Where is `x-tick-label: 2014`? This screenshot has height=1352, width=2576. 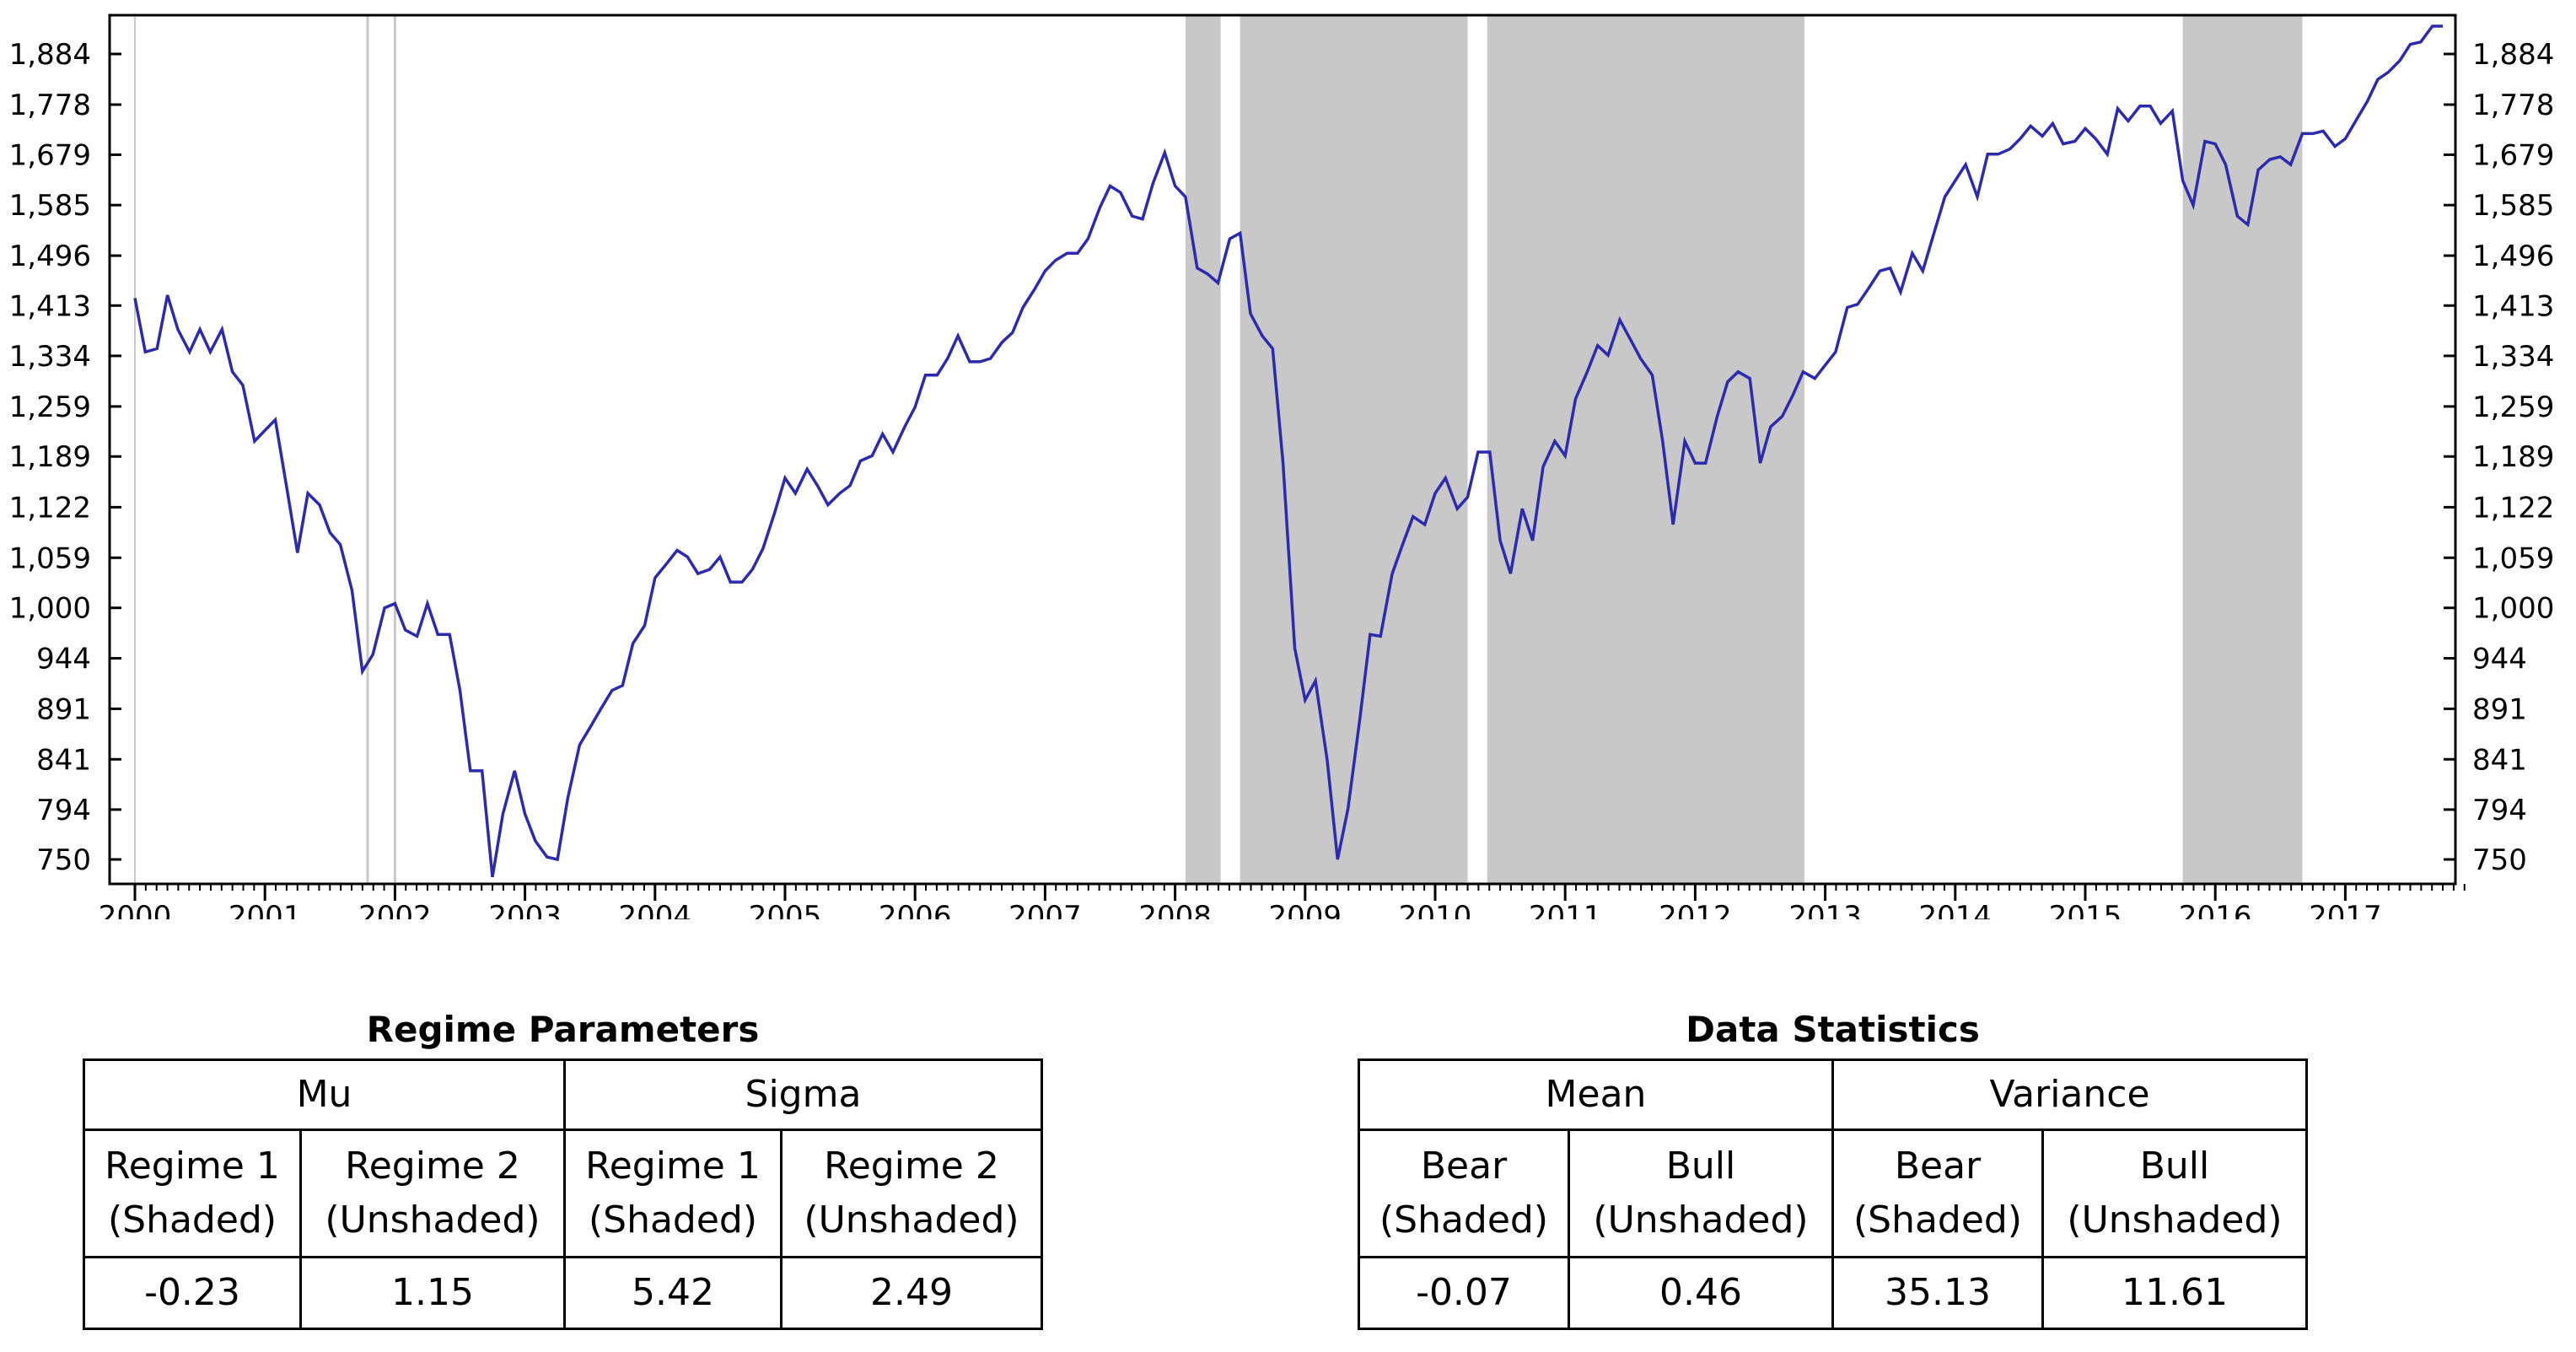
x-tick-label: 2014 is located at coordinates (1956, 909).